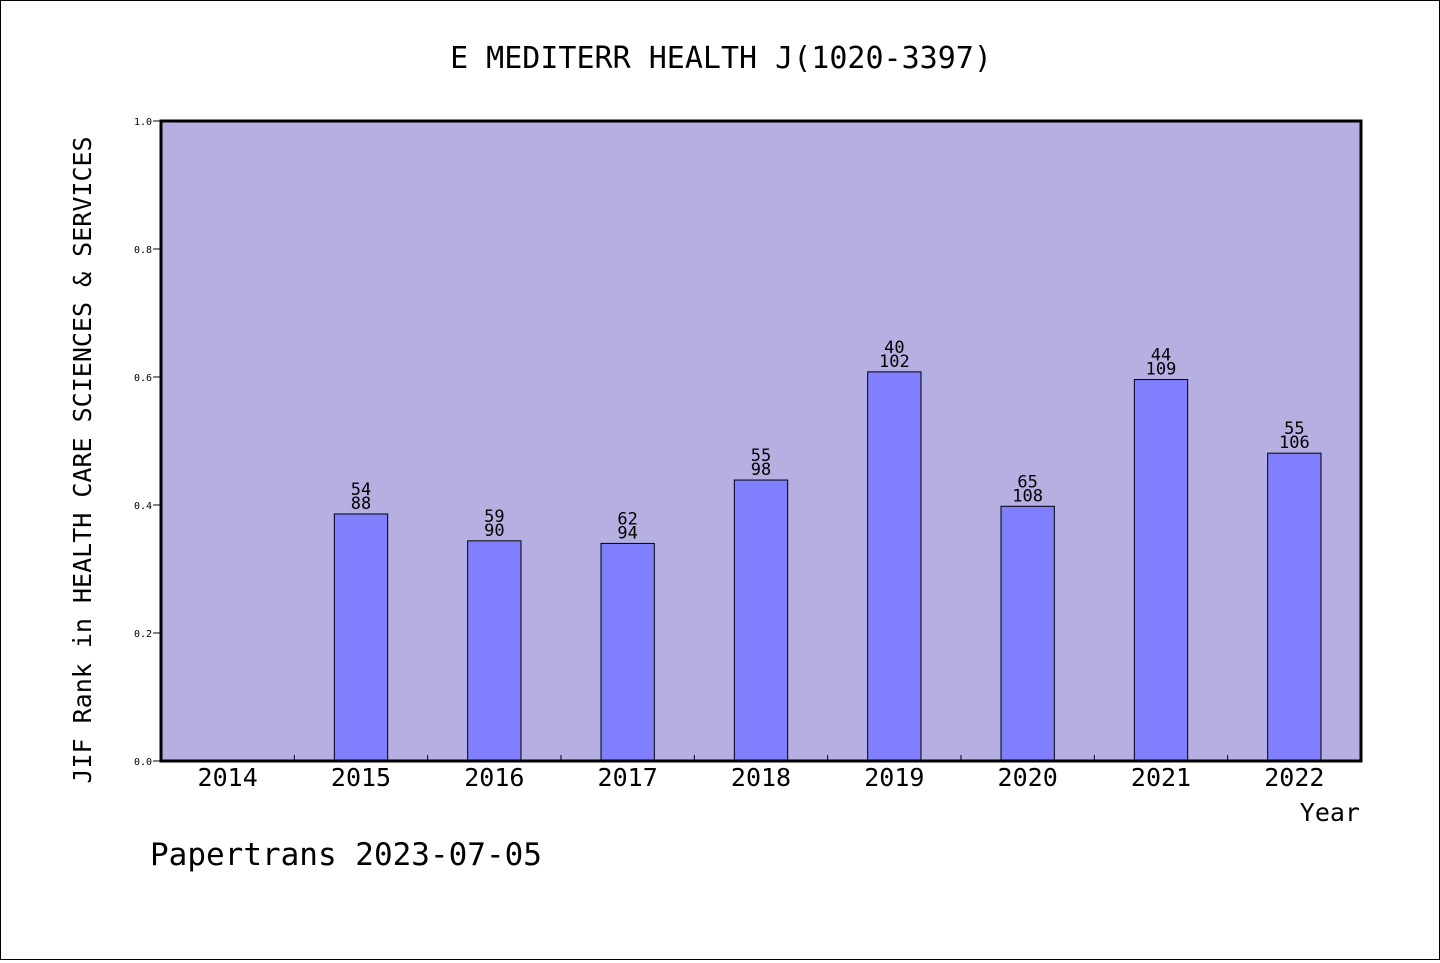 This screenshot has height=963, width=1440. I want to click on bar-label-bottom: 94, so click(627, 533).